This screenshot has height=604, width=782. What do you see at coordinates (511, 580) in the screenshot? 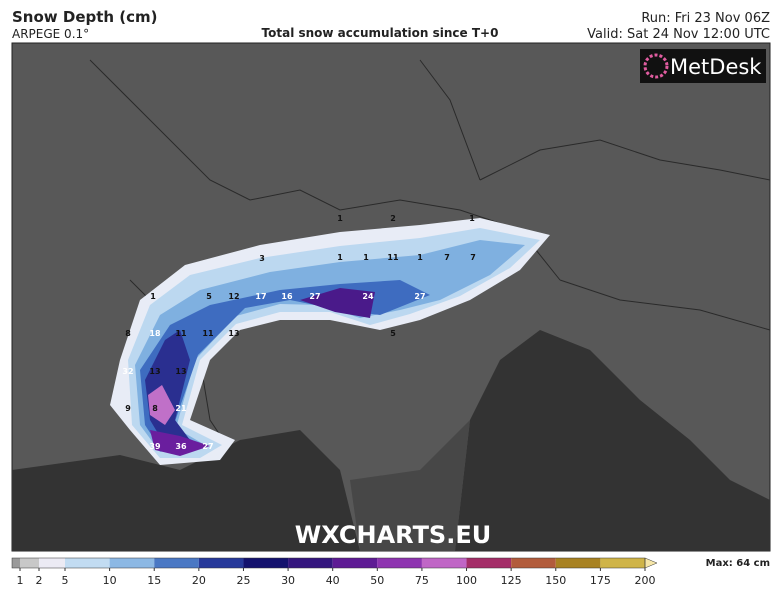
I see `colorbar-tick-label: 125` at bounding box center [511, 580].